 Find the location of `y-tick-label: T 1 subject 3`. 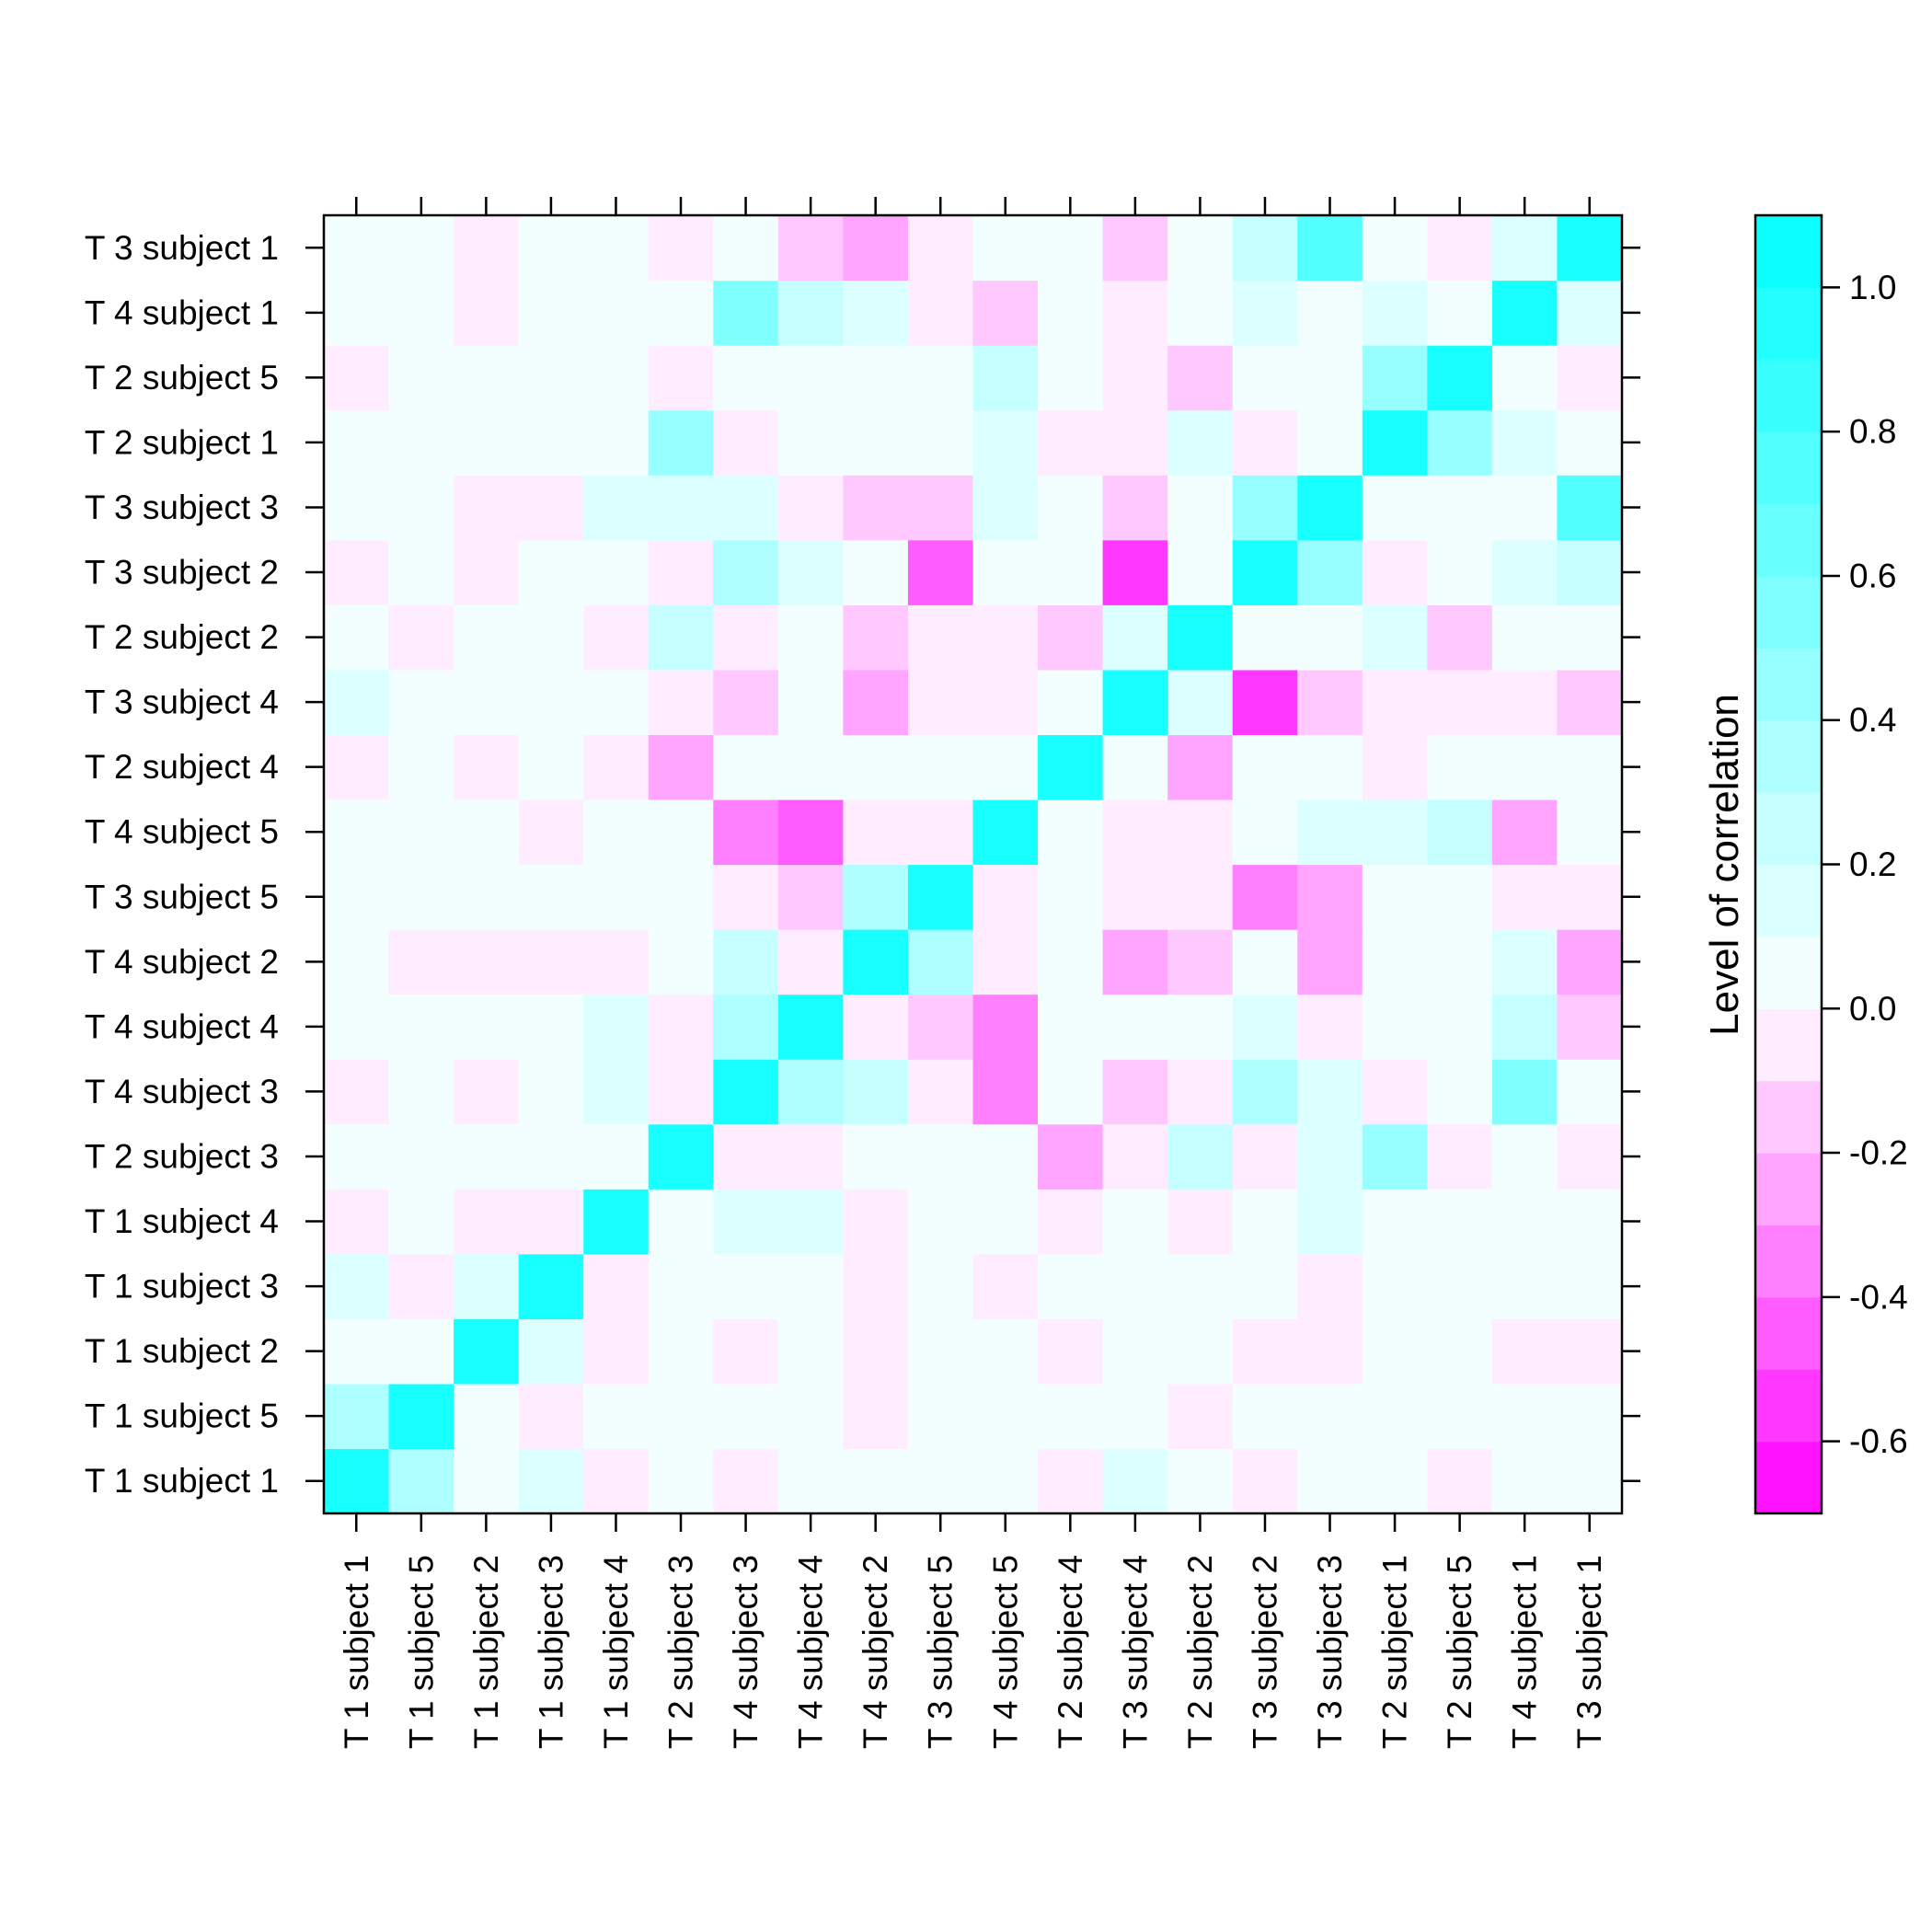

y-tick-label: T 1 subject 3 is located at coordinates (182, 1286).